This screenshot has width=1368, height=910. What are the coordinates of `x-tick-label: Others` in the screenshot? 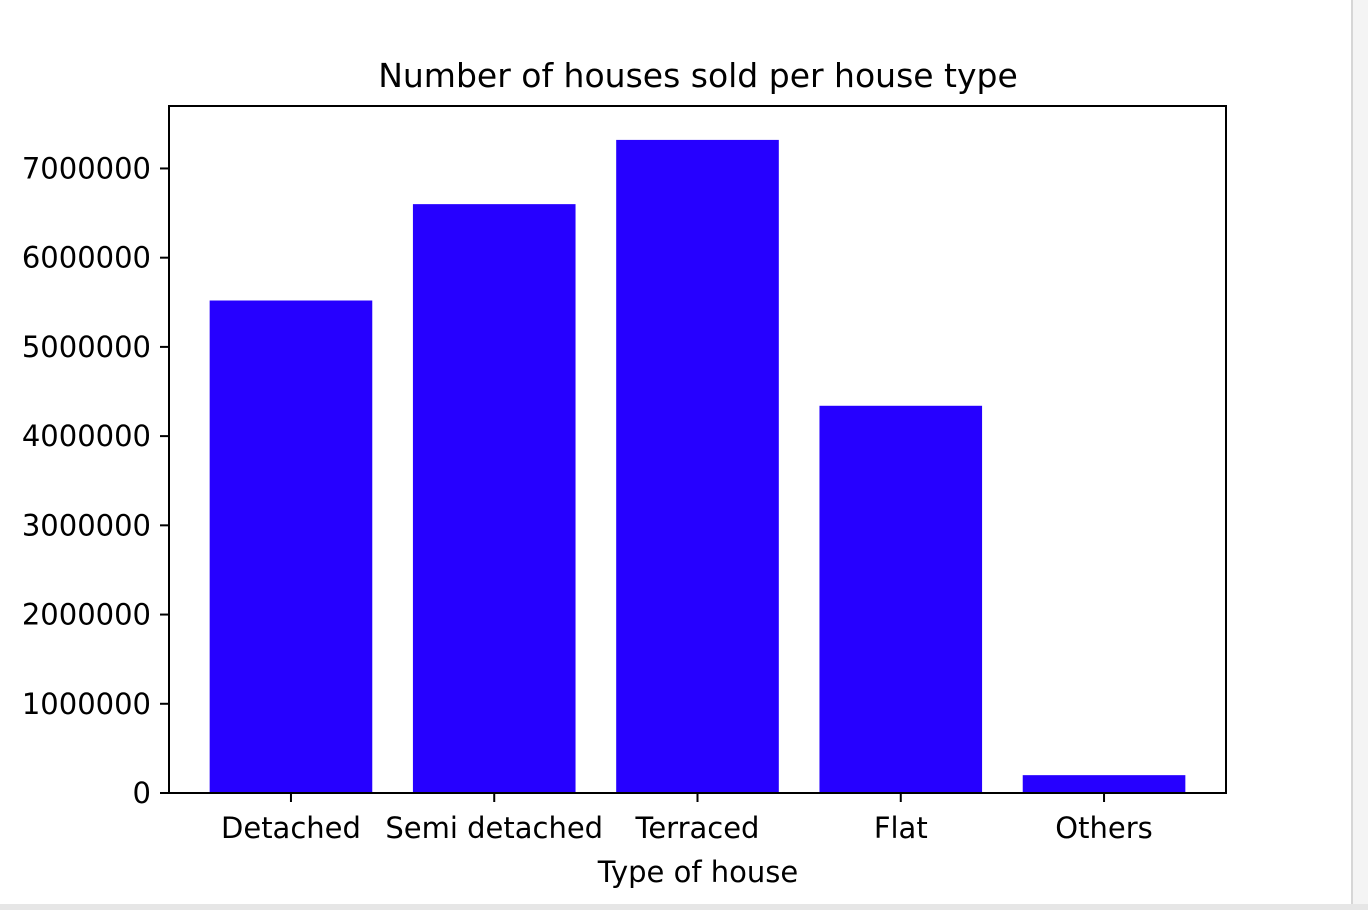 It's located at (1103, 828).